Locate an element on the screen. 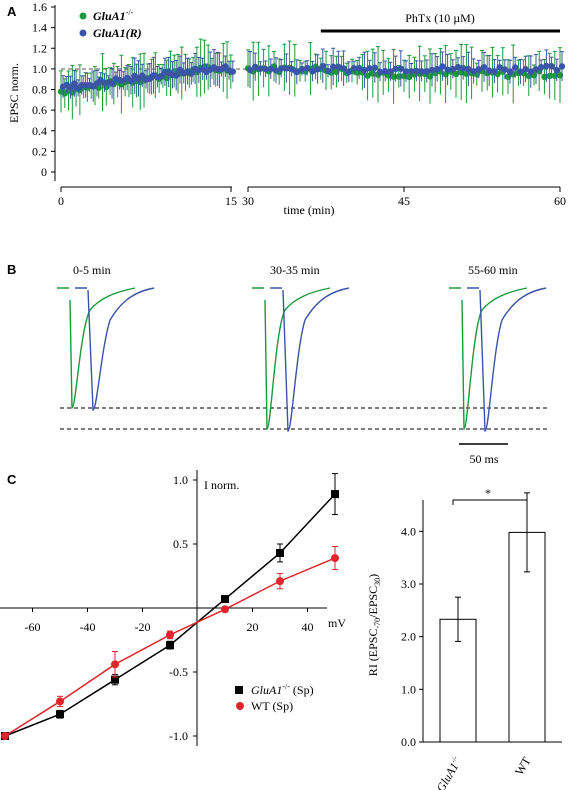  cr-significance-bracket is located at coordinates (490, 502).